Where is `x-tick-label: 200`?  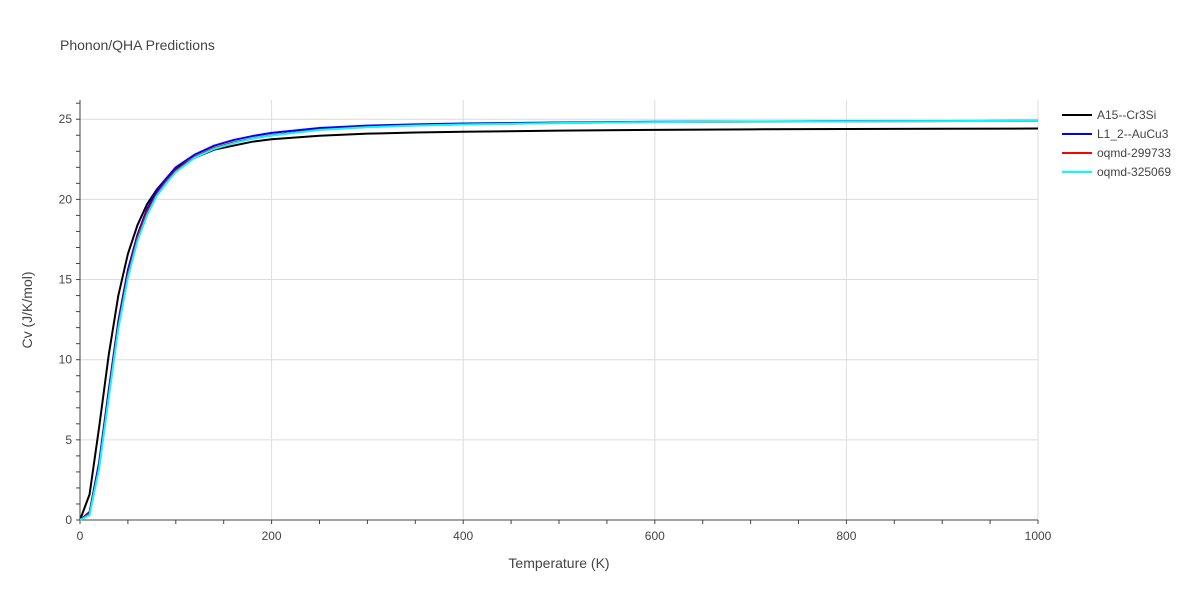
x-tick-label: 200 is located at coordinates (272, 536).